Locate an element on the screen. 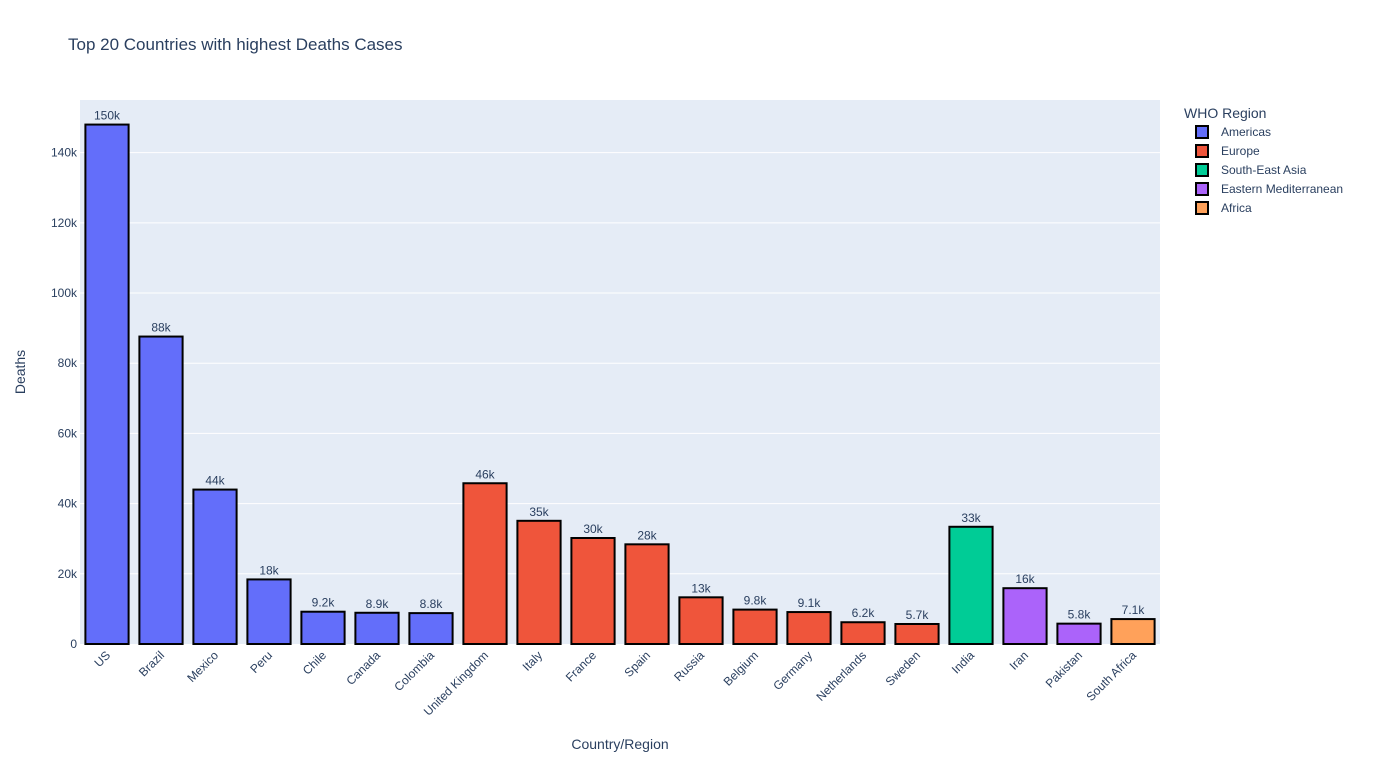 The height and width of the screenshot is (767, 1376). bar-value-label: 35k is located at coordinates (539, 512).